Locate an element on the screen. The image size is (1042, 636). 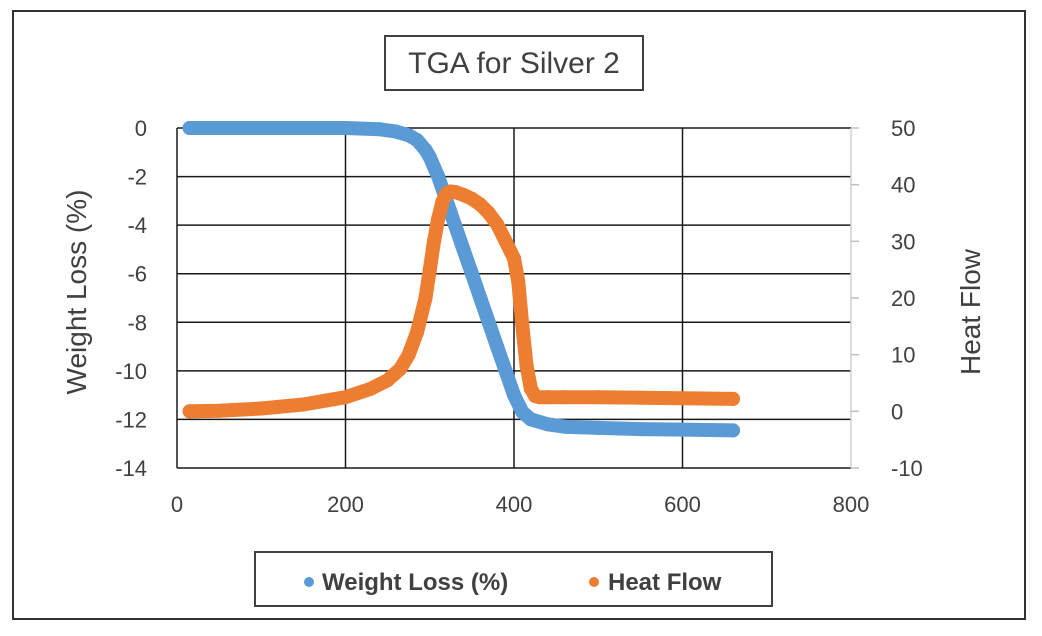
y2-tick-label: 50 is located at coordinates (903, 128).